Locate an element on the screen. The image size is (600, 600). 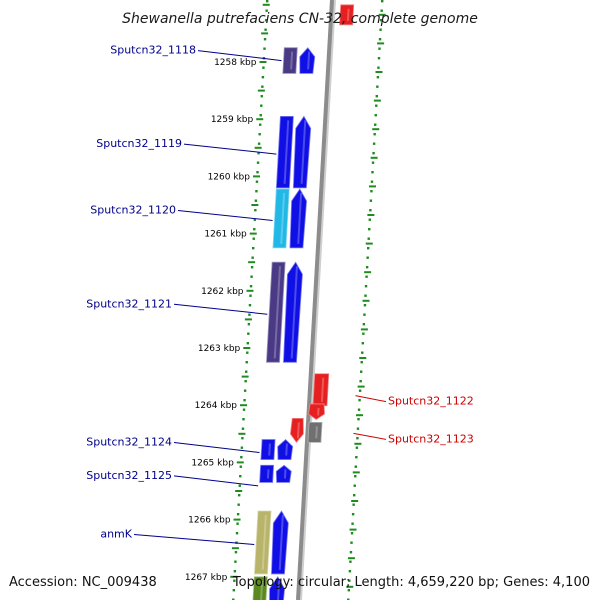
backbone-layer is located at coordinates (315, 300).